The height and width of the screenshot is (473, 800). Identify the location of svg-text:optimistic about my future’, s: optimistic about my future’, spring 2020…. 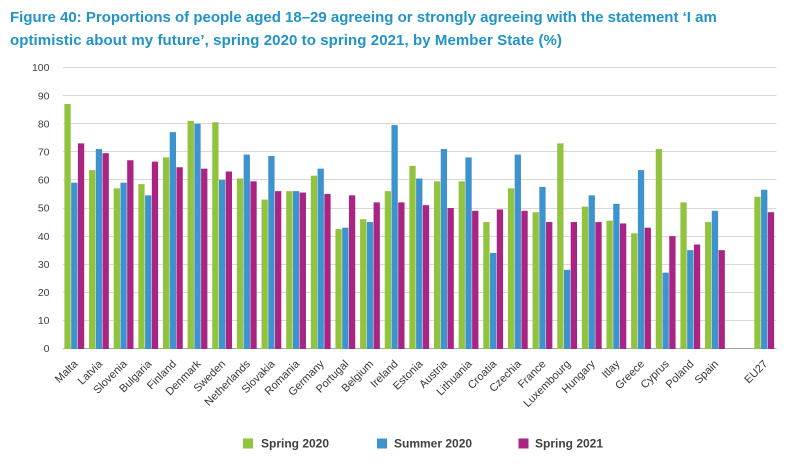
(286, 40).